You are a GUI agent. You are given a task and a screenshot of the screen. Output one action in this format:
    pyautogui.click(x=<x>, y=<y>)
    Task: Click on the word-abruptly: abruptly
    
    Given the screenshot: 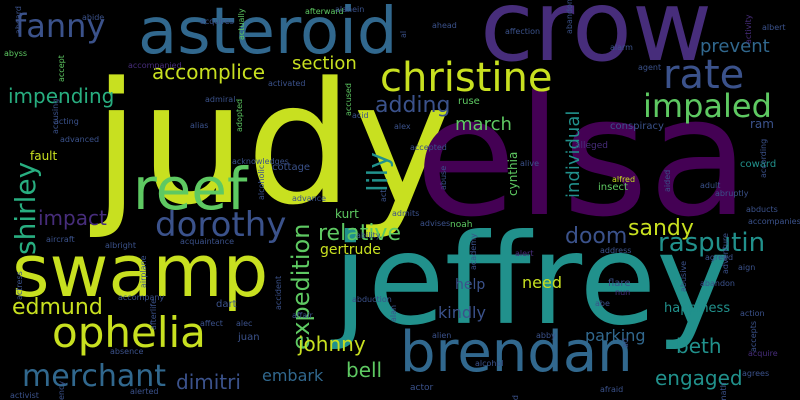 What is the action you would take?
    pyautogui.click(x=732, y=193)
    